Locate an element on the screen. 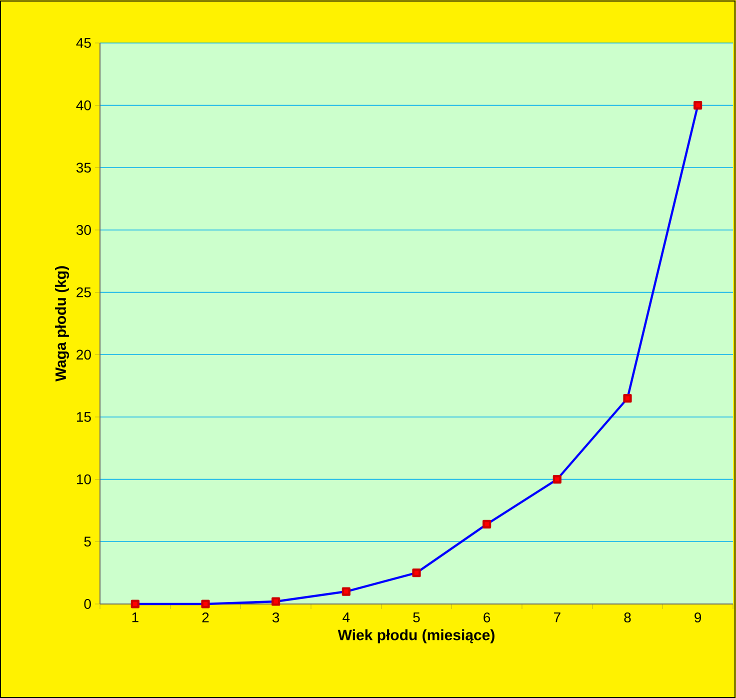 The image size is (736, 698). x-tick-label: 2 is located at coordinates (205, 617).